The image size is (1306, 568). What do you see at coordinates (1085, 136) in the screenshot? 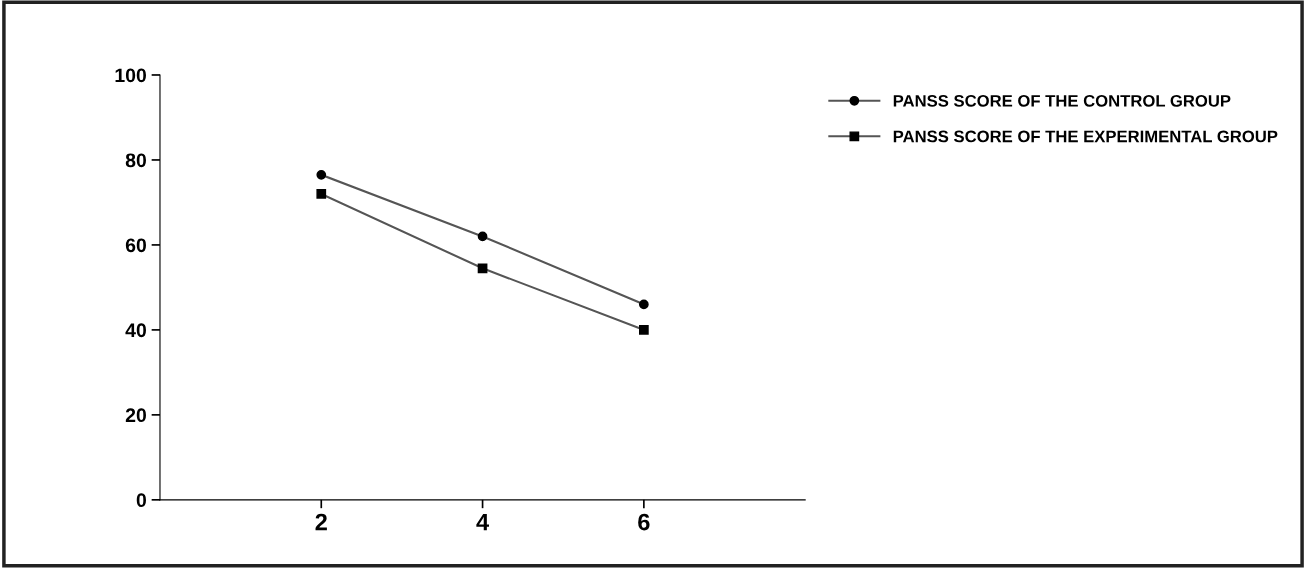
I see `legend-label: PANSS SCORE OF THE EXPERIMENTAL GROUP` at bounding box center [1085, 136].